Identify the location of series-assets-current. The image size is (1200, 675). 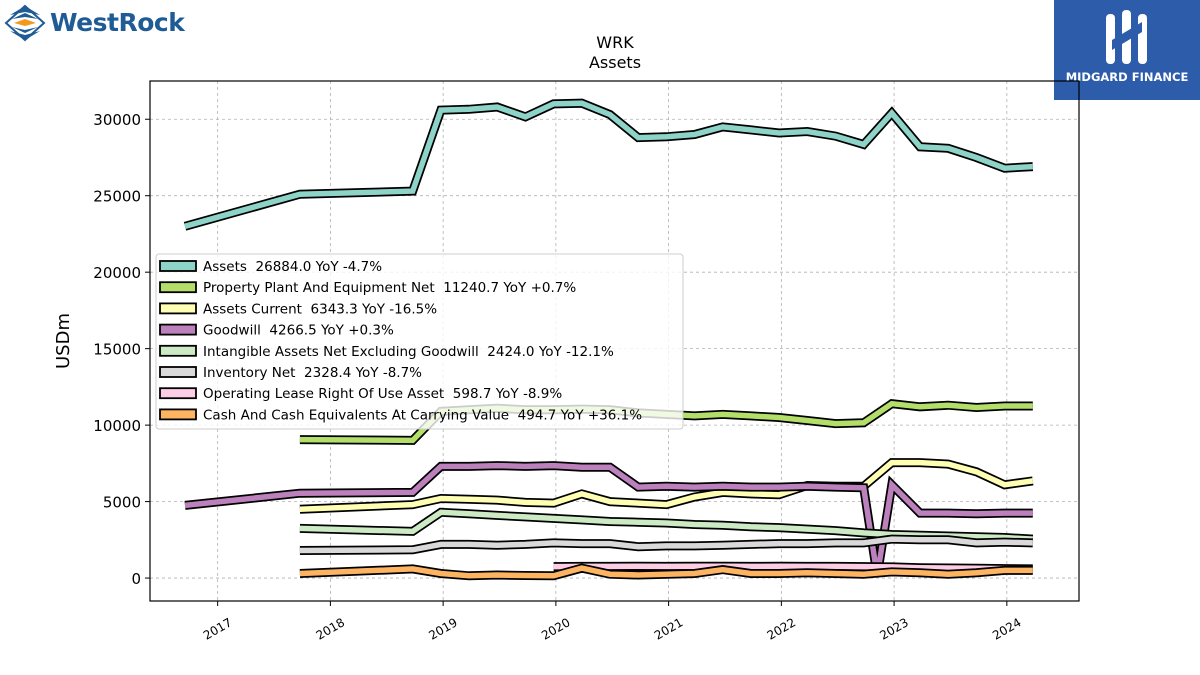
(666, 486).